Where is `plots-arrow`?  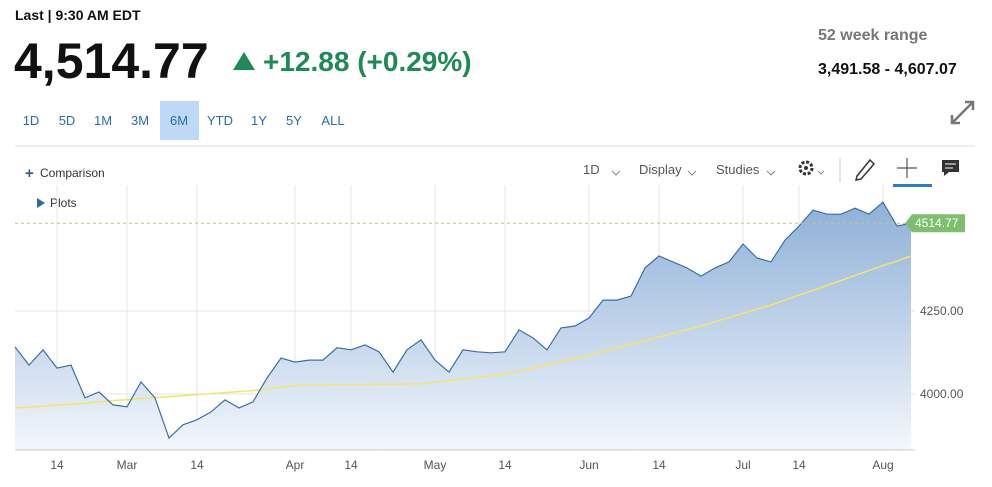
plots-arrow is located at coordinates (41, 203).